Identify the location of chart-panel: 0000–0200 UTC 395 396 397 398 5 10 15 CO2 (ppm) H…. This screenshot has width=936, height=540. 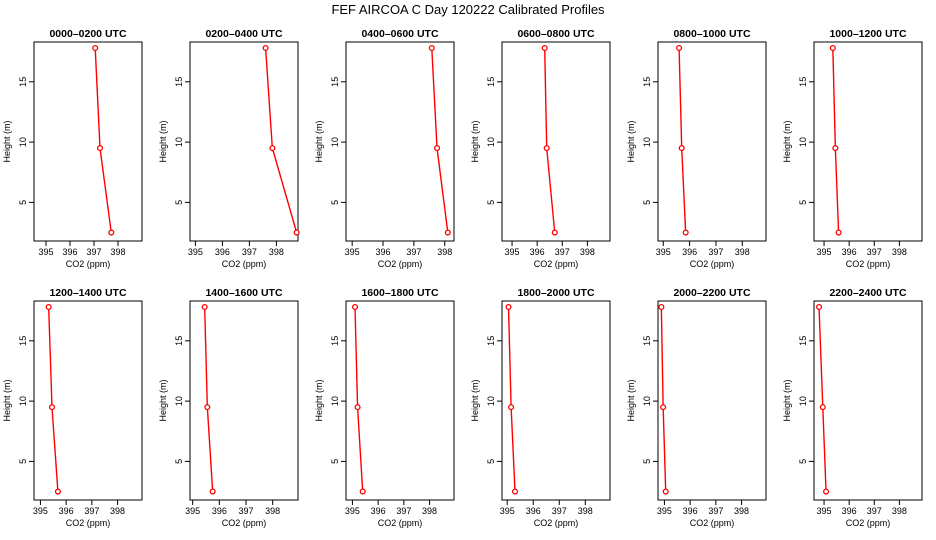
(72, 148).